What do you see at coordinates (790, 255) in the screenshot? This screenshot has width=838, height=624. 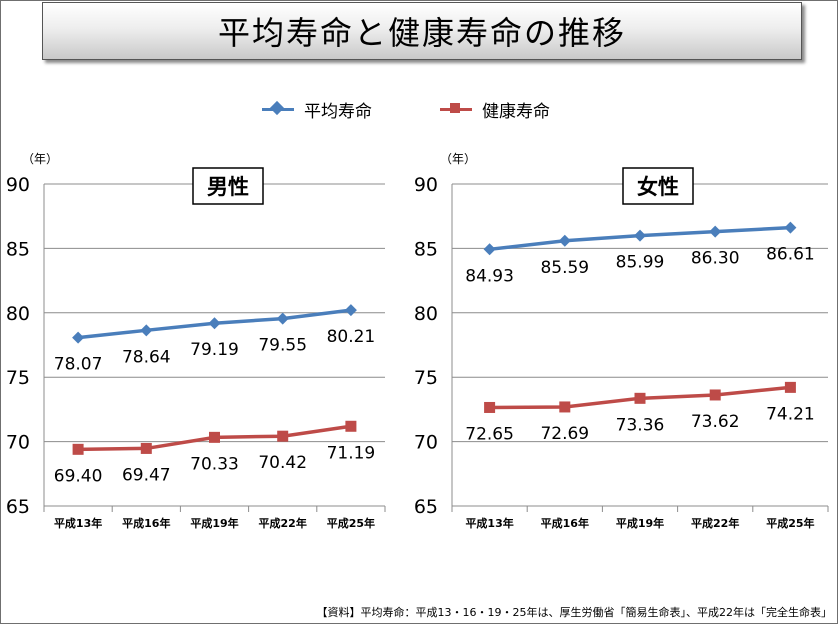 I see `data-label: 86.61` at bounding box center [790, 255].